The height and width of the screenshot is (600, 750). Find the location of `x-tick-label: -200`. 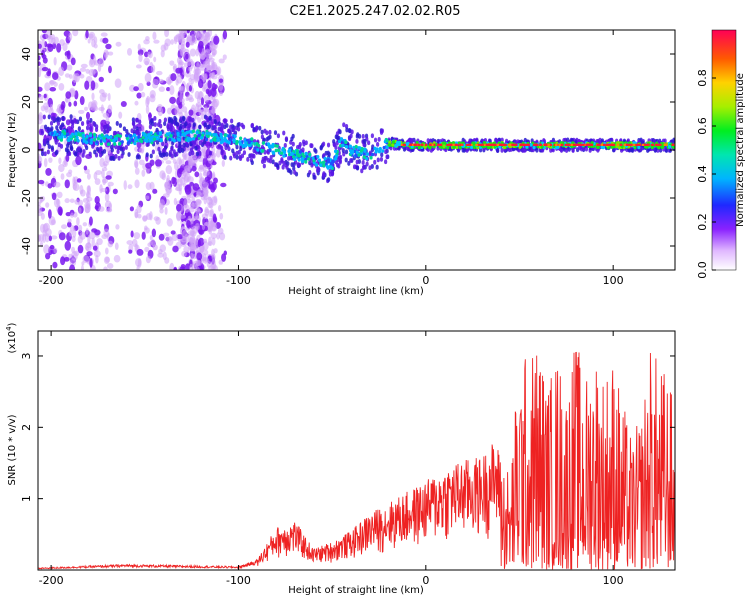

x-tick-label: -200 is located at coordinates (51, 280).